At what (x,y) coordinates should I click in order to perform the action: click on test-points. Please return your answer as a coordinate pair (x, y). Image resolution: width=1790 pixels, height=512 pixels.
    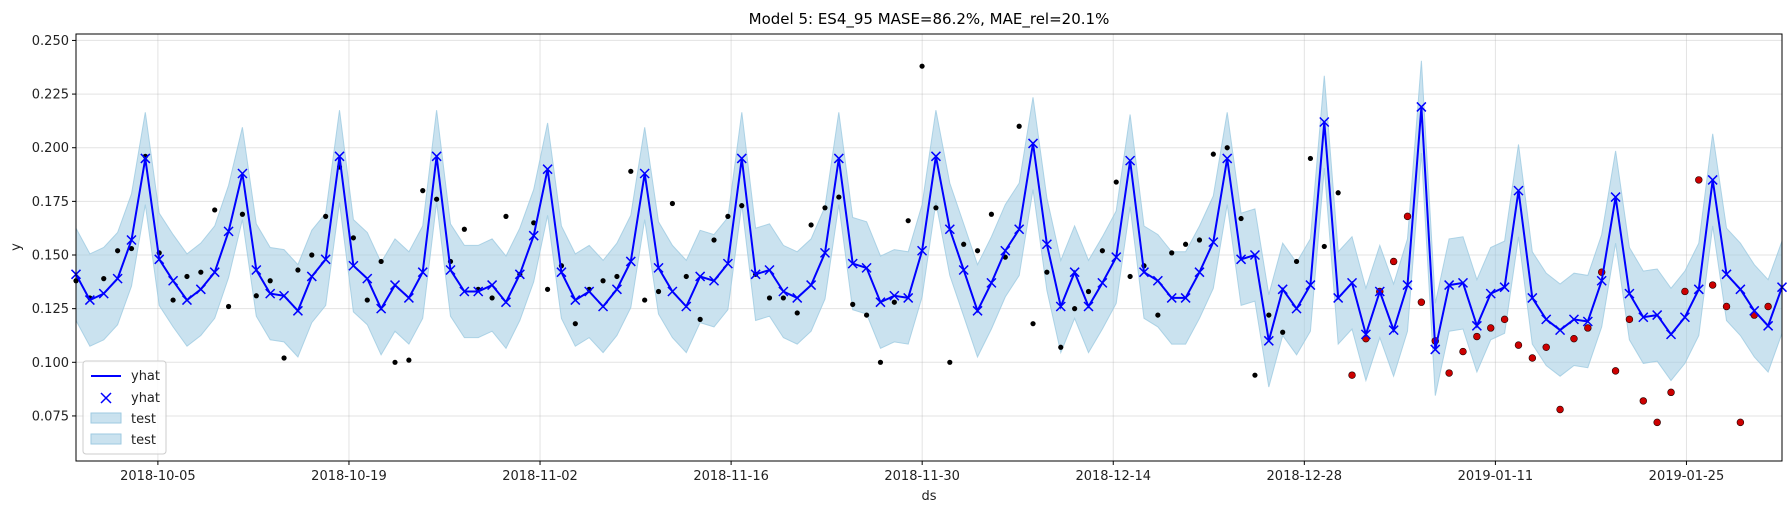
    Looking at the image, I should click on (1560, 301).